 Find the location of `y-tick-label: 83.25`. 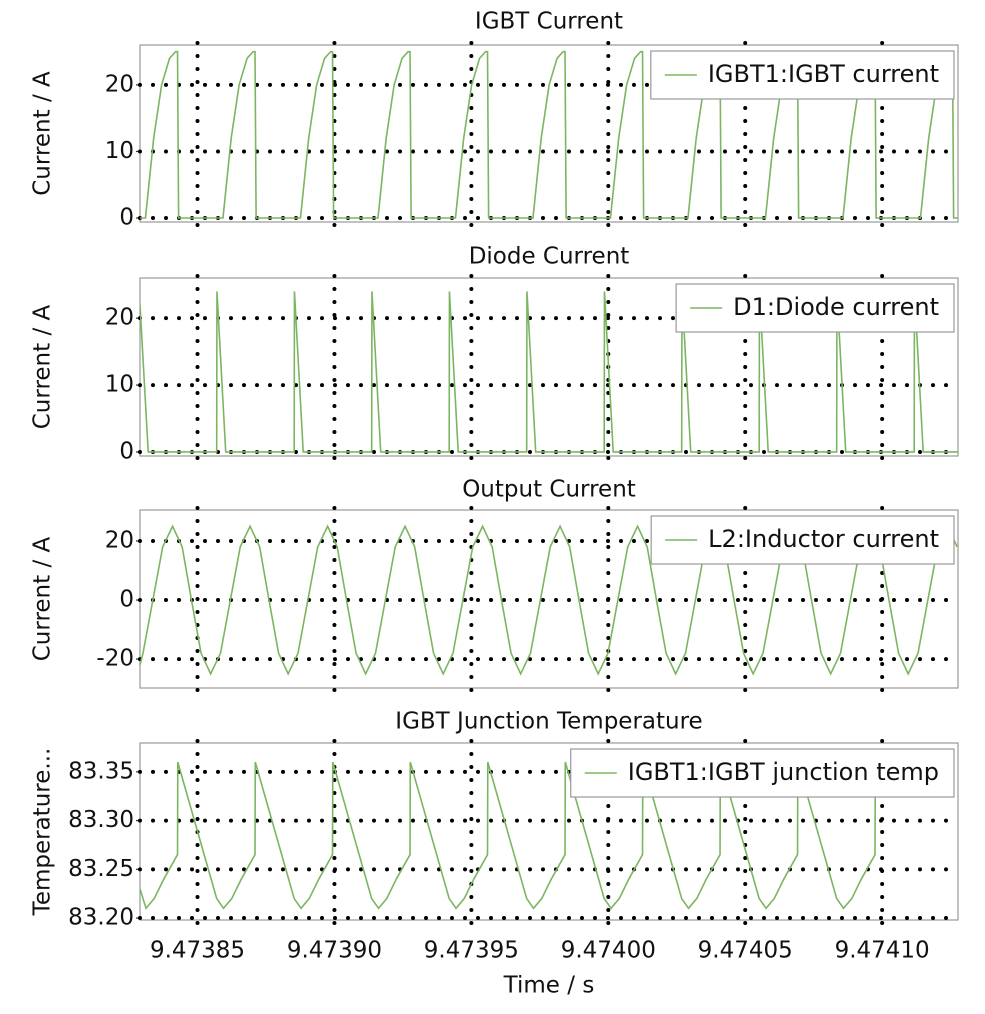

y-tick-label: 83.25 is located at coordinates (101, 869).